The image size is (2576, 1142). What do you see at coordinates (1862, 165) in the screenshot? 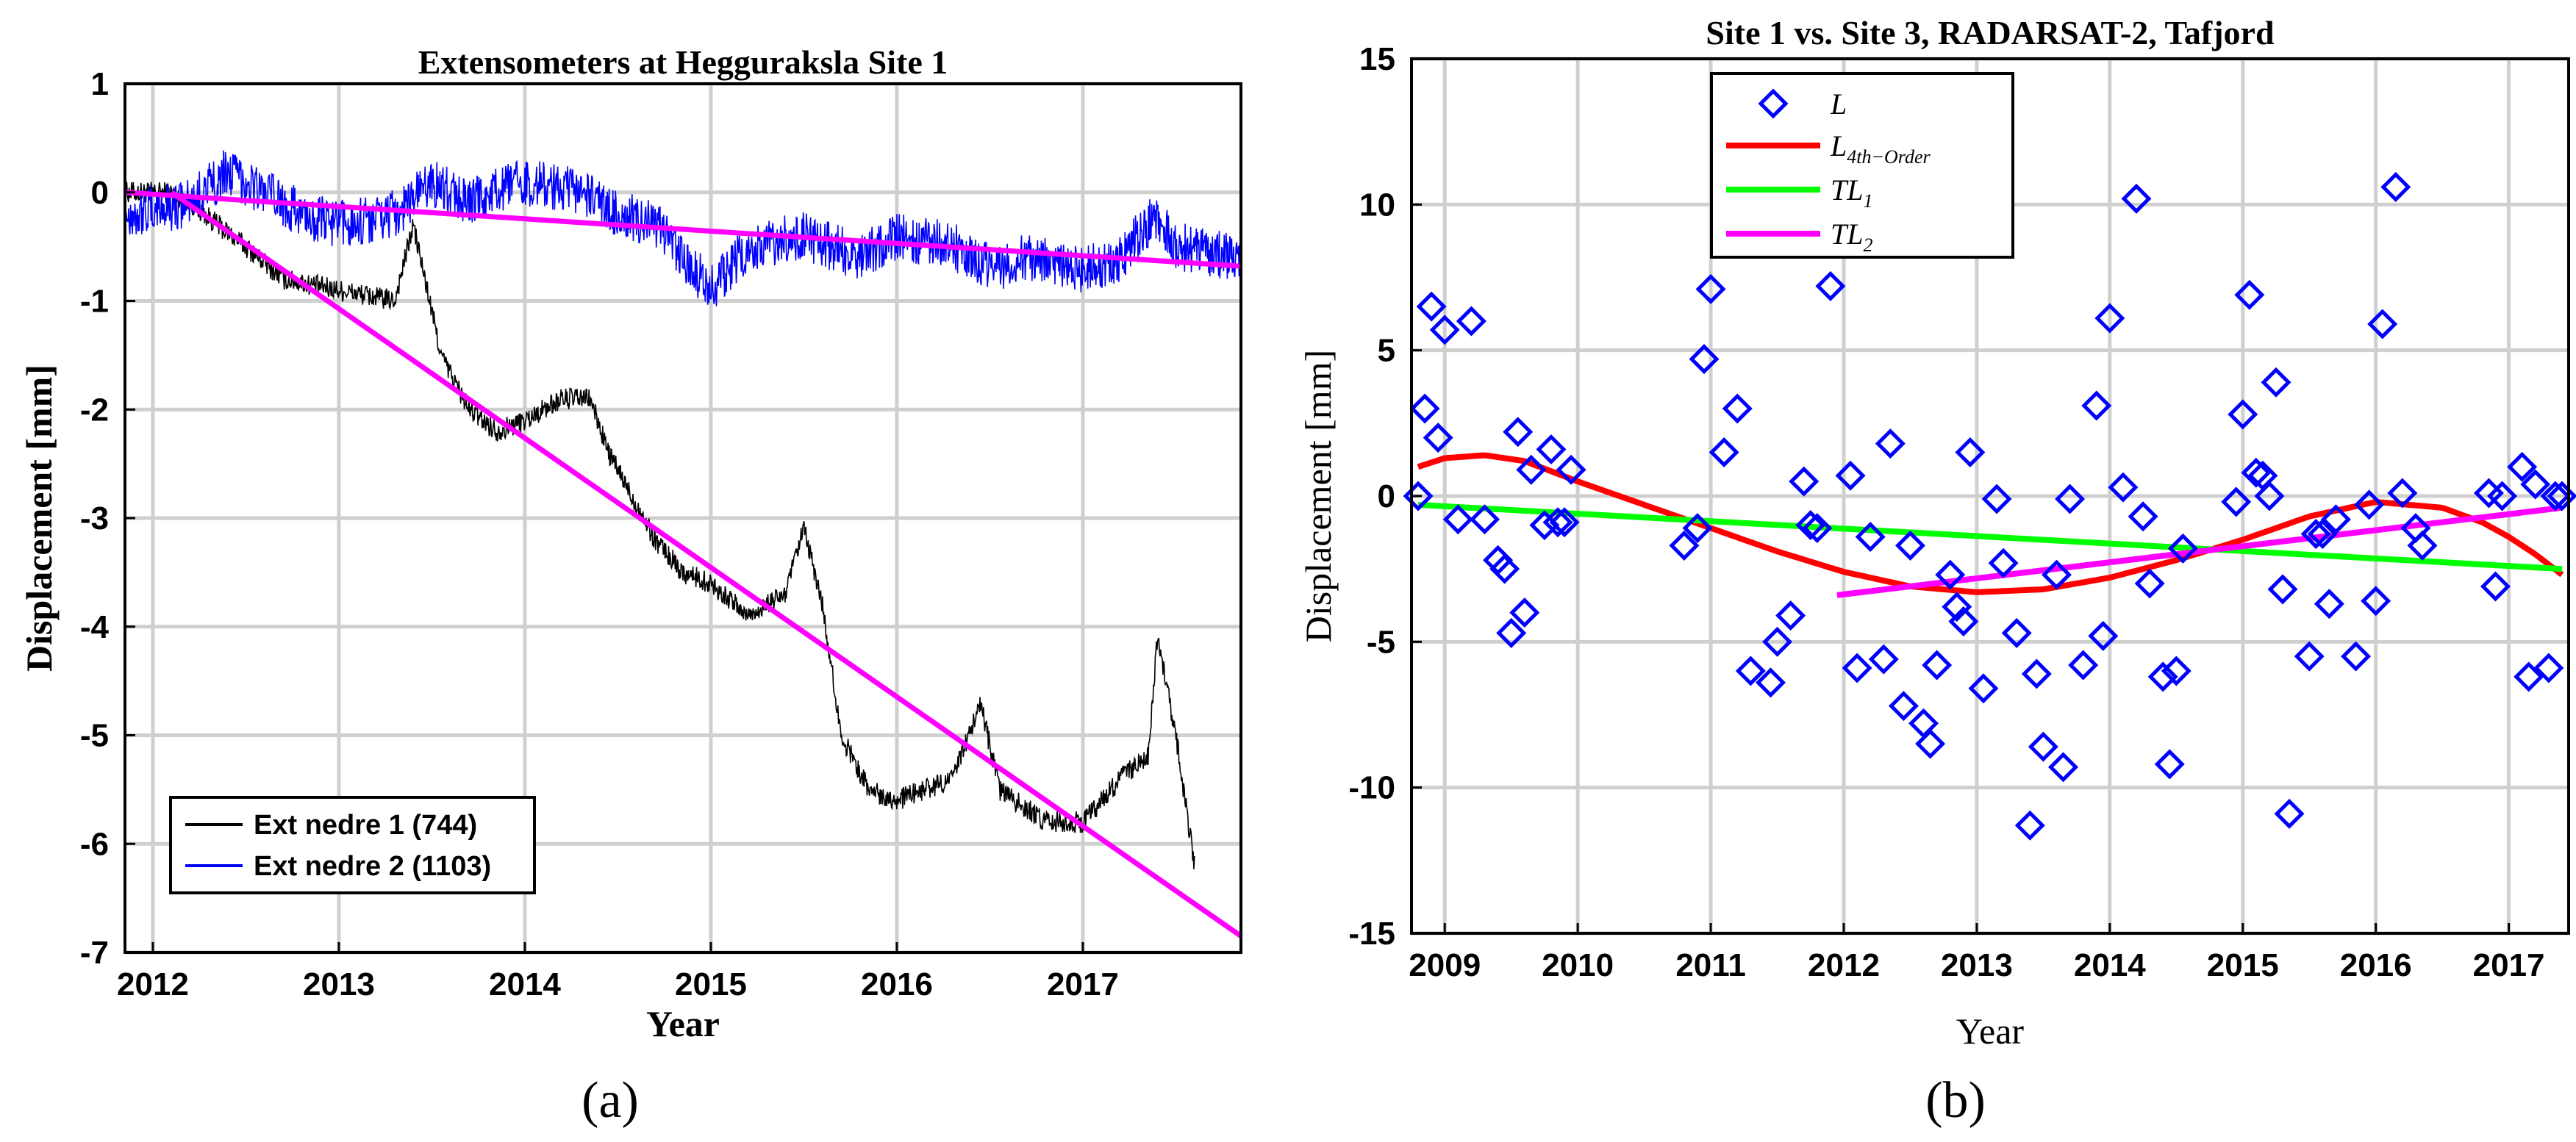
I see `chart-b-legend: L L4th−Order TL1 TL2` at bounding box center [1862, 165].